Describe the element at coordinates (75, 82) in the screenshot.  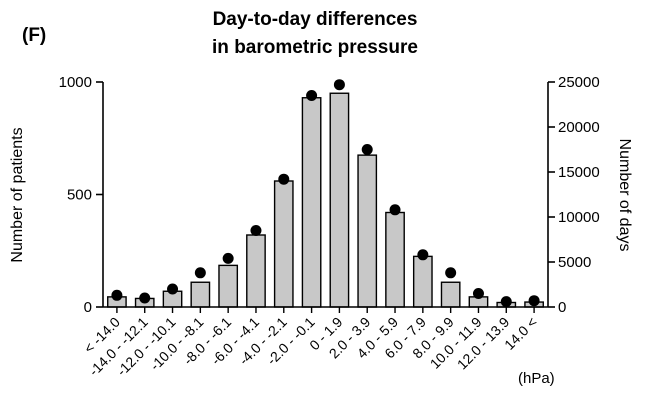
I see `y-tick-label-left: 1000` at that location.